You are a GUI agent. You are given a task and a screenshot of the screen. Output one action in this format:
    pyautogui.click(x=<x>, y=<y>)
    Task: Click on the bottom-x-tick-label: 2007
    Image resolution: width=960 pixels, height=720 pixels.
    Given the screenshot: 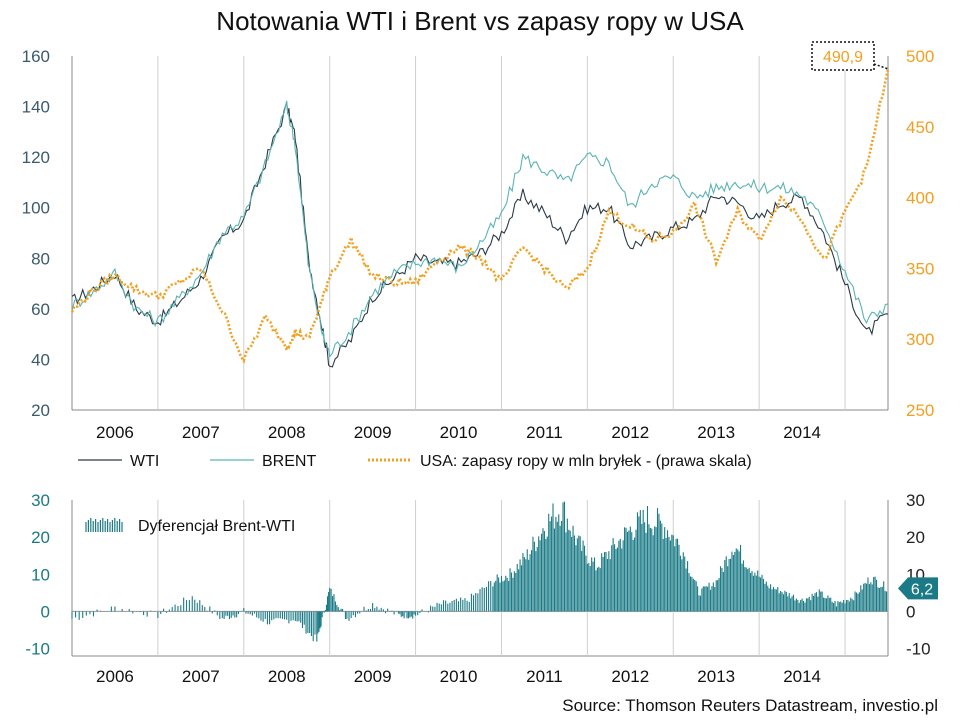 What is the action you would take?
    pyautogui.click(x=201, y=676)
    